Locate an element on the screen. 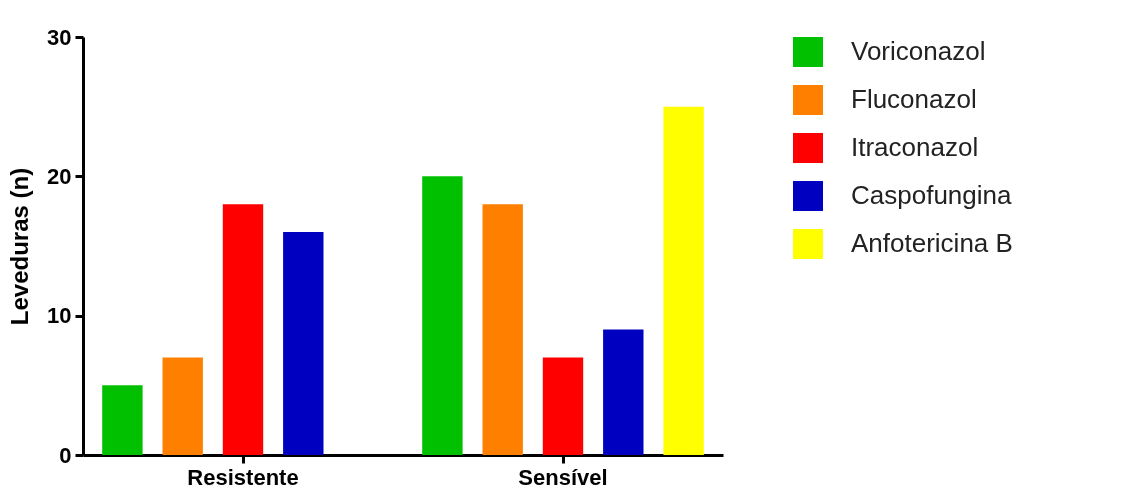 The image size is (1130, 499). y-axis-title: Leveduras (n) is located at coordinates (20, 246).